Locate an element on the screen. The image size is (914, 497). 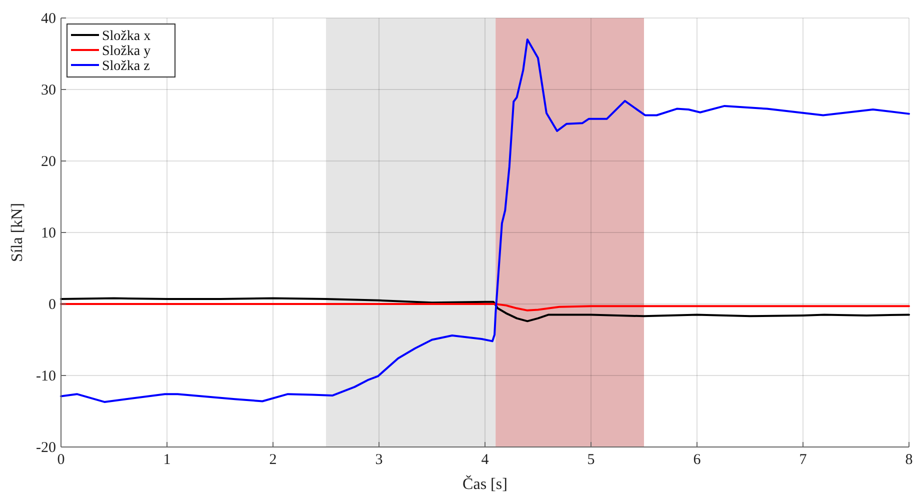
y-axis-title: Síla [kN] is located at coordinates (17, 232).